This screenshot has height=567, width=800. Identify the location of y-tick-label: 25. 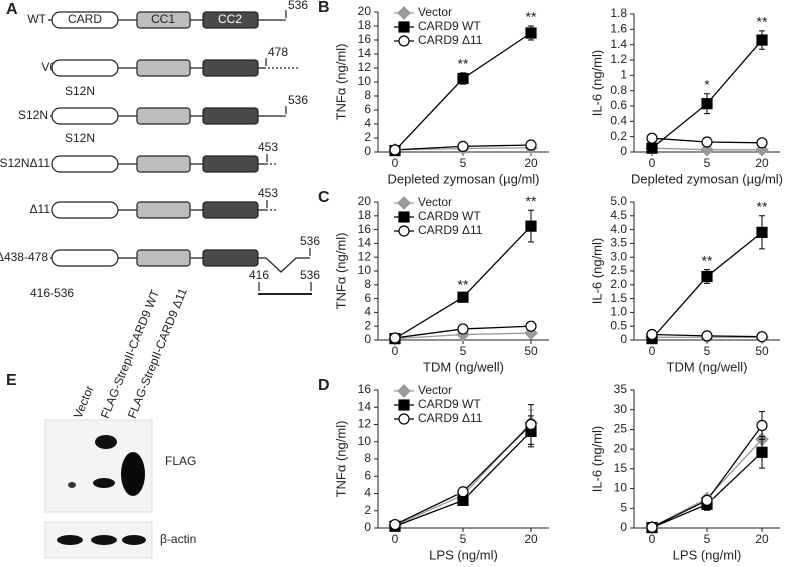
(621, 429).